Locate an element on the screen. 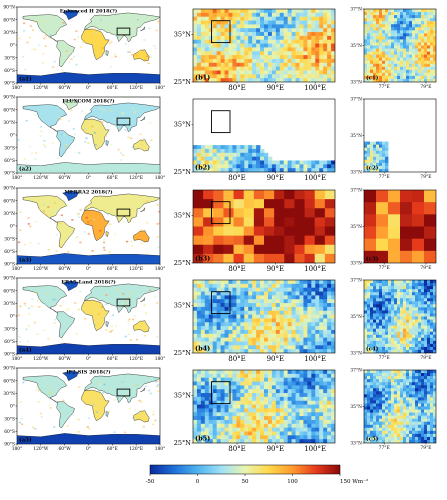 Image resolution: width=447 pixels, height=500 pixels. panel-label: (b1) is located at coordinates (202, 78).